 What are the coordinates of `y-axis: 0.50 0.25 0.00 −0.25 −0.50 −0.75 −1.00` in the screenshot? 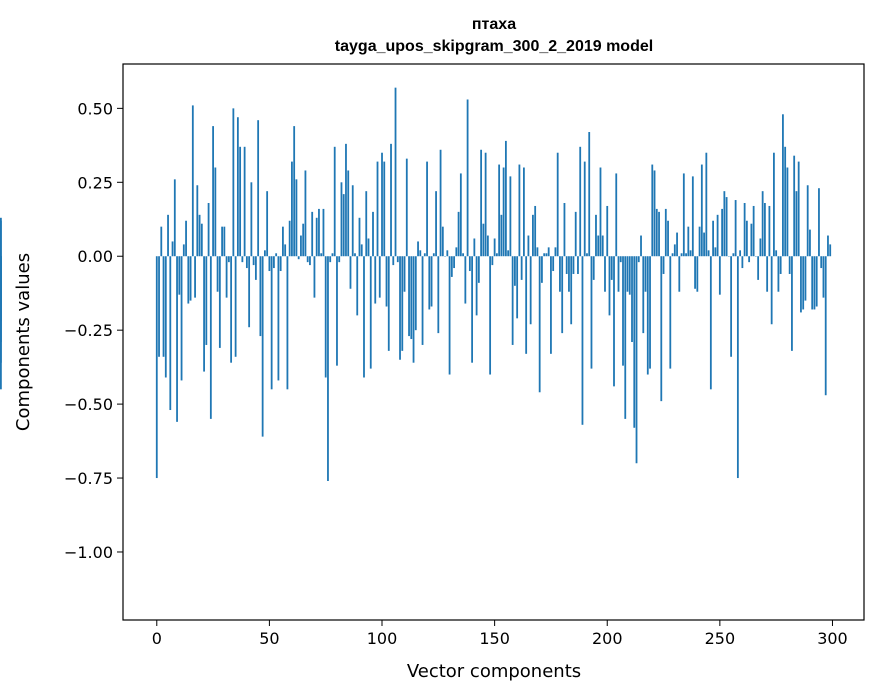 It's located at (93, 330).